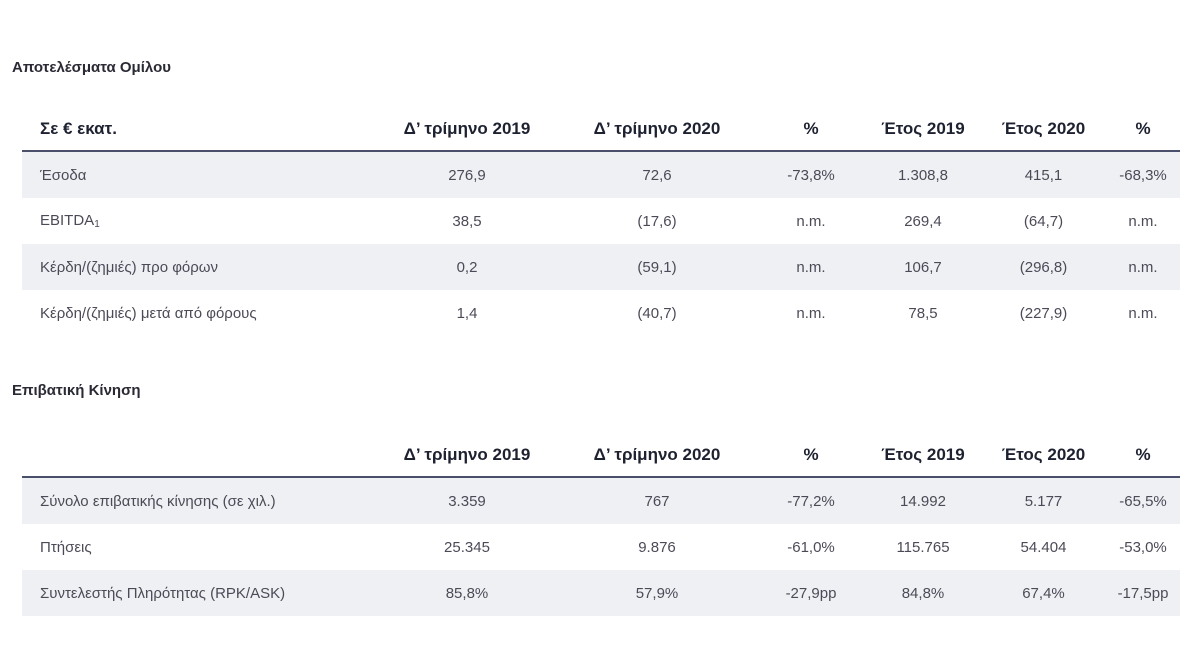 This screenshot has height=660, width=1200. What do you see at coordinates (199, 130) in the screenshot?
I see `column-header: Σε € εκατ.` at bounding box center [199, 130].